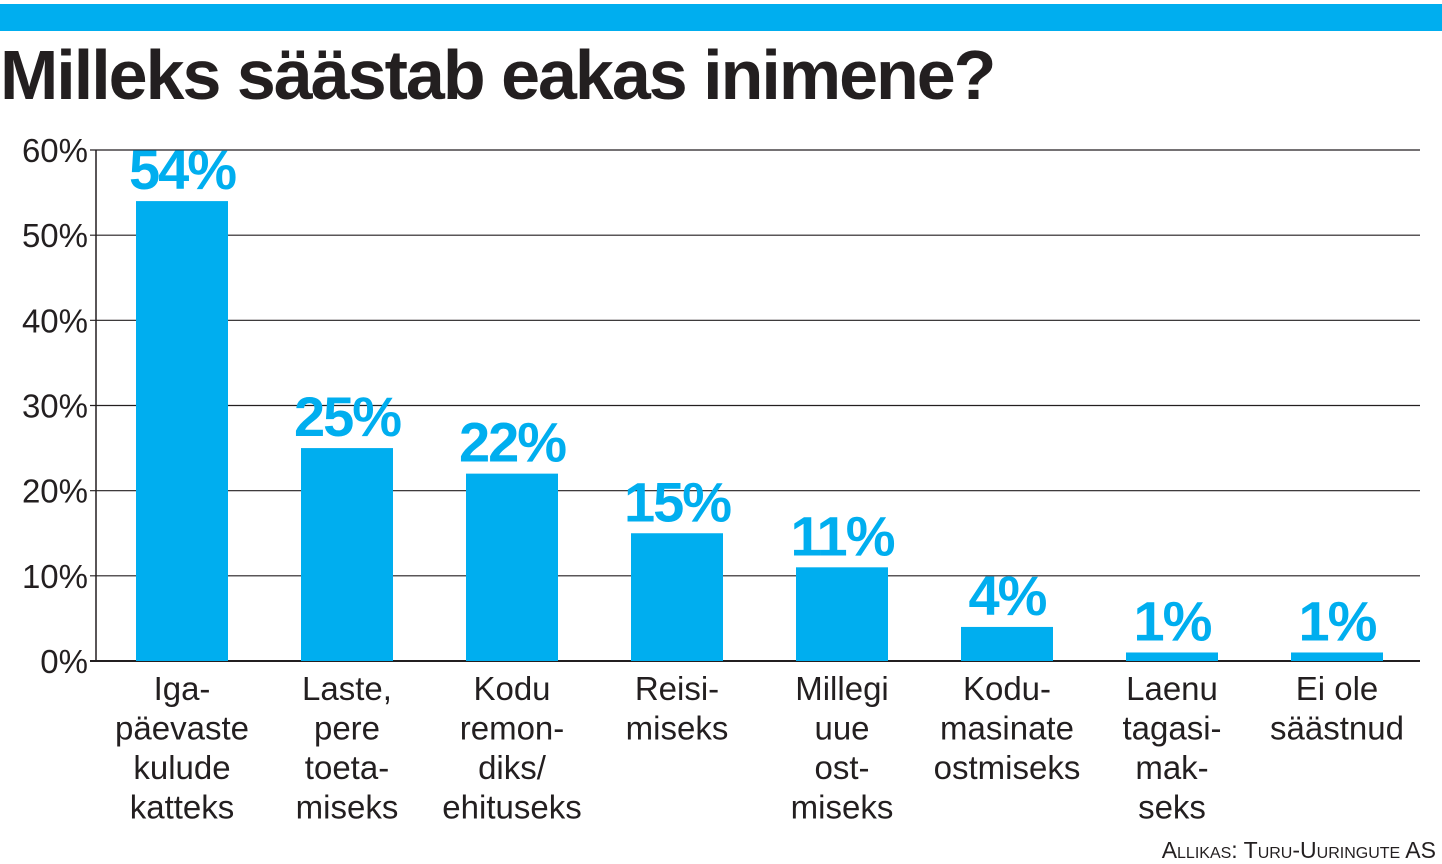  What do you see at coordinates (498, 75) in the screenshot?
I see `chart-title: Milleks säästab eakas inimene?` at bounding box center [498, 75].